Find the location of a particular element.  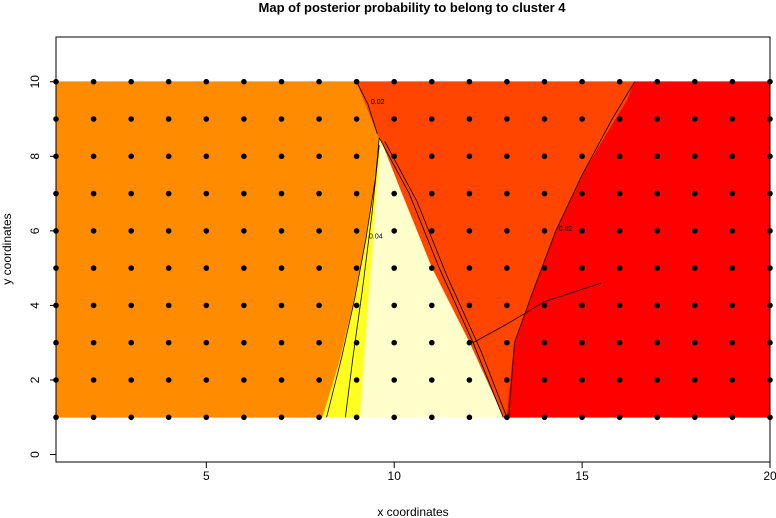

x-tick-label: 10 is located at coordinates (395, 476).